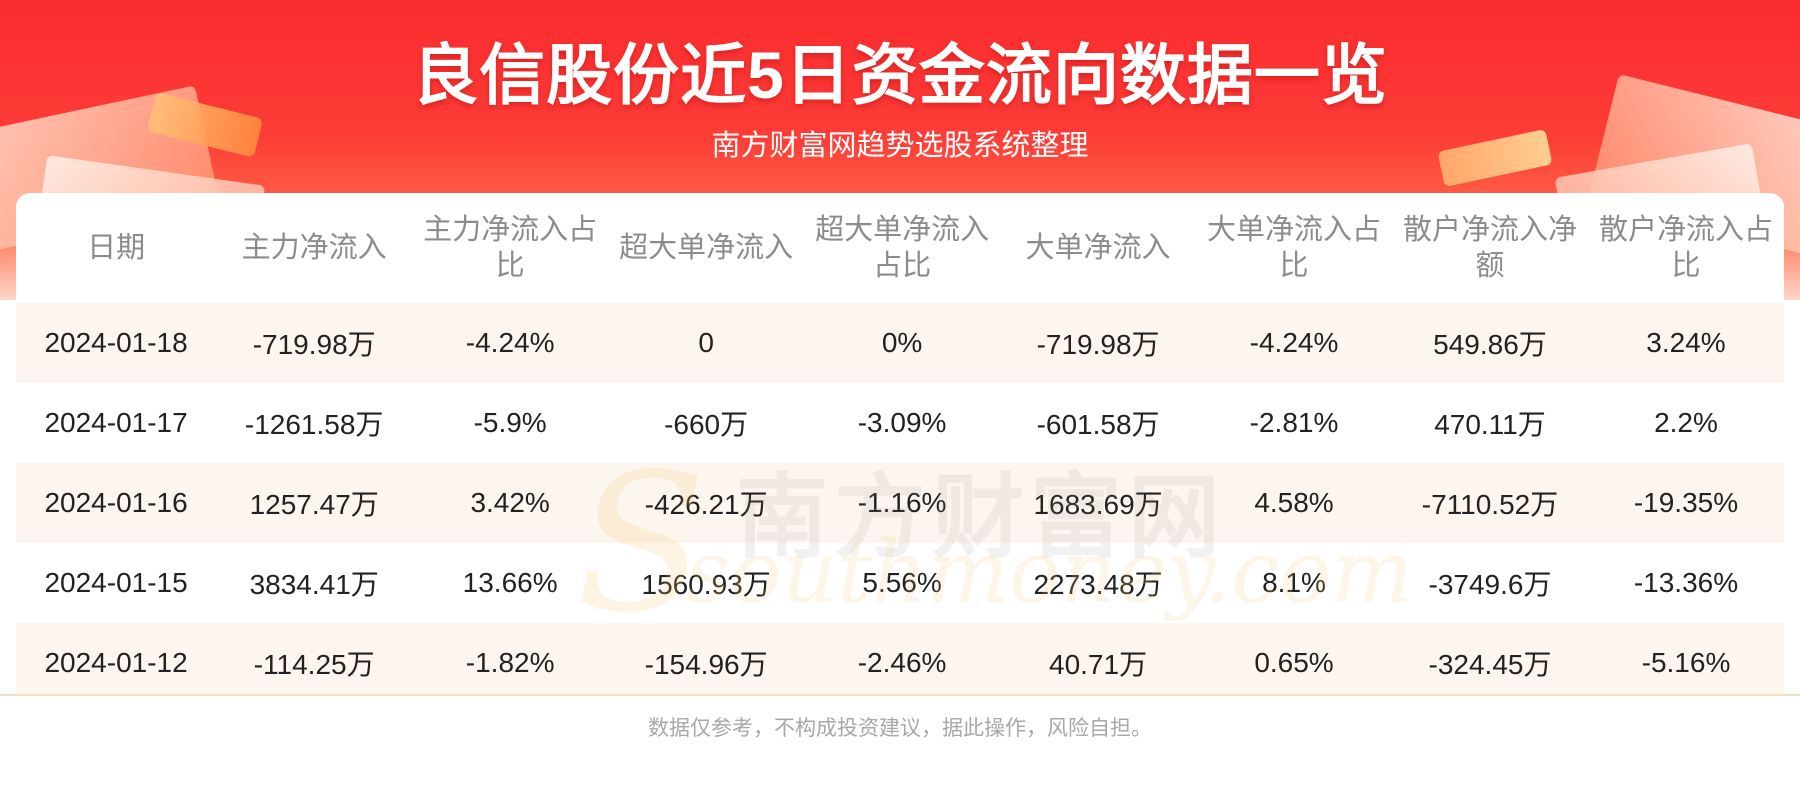  Describe the element at coordinates (1098, 659) in the screenshot. I see `table-cell: 40.71万` at that location.